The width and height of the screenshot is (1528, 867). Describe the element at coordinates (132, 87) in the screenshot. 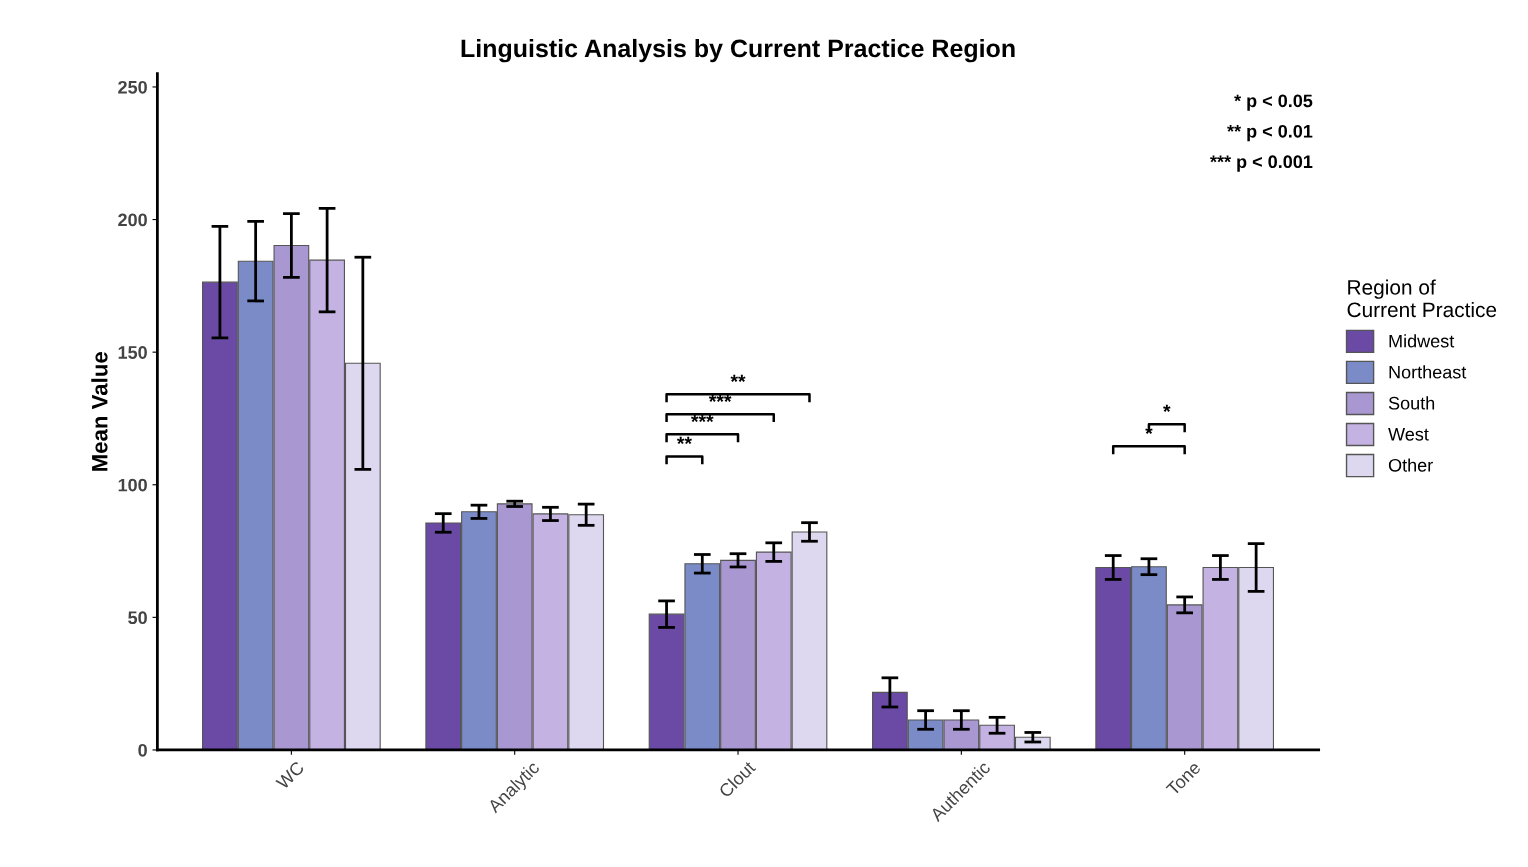

I see `y-tick-label: 250` at that location.